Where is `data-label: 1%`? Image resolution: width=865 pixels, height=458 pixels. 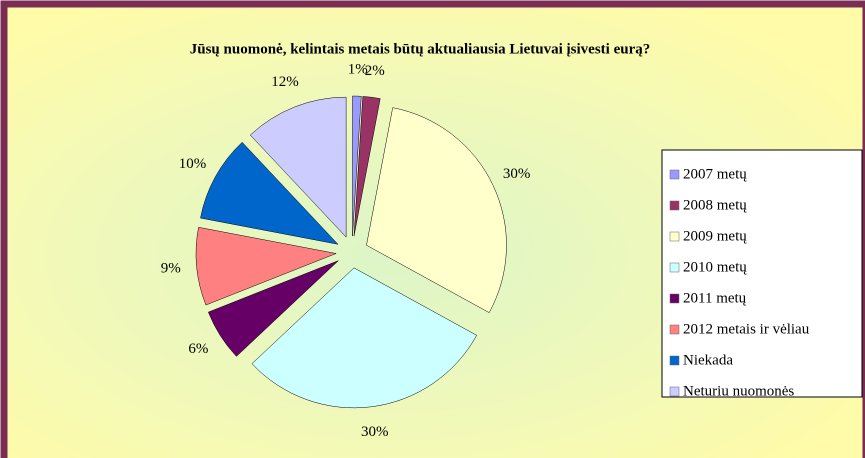 data-label: 1% is located at coordinates (358, 70).